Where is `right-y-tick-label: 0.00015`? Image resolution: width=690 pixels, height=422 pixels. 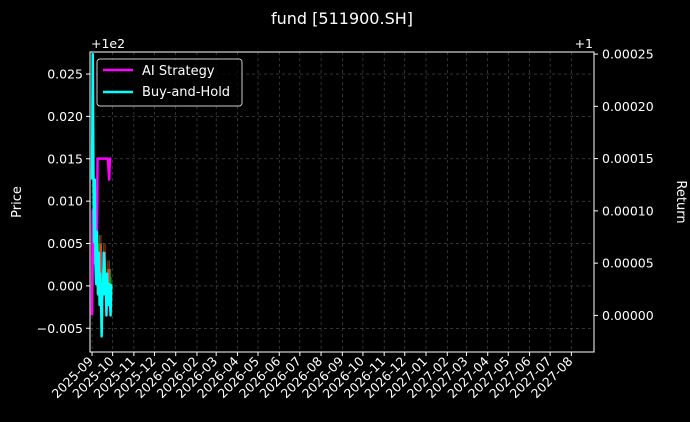 right-y-tick-label: 0.00015 is located at coordinates (628, 158).